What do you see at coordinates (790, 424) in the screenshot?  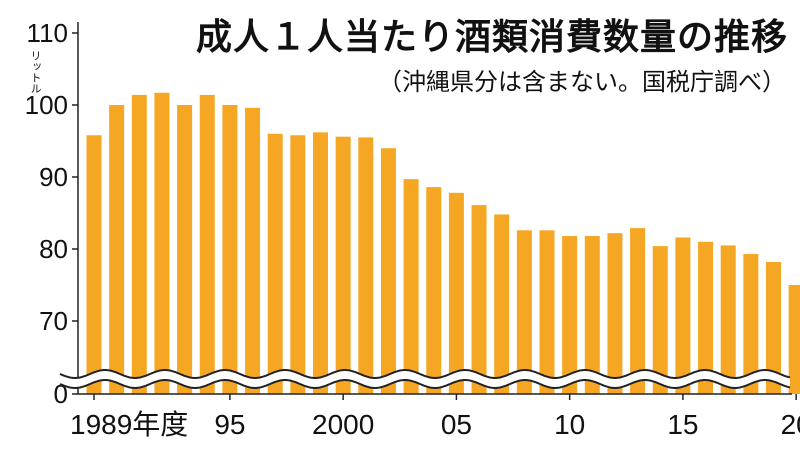 I see `x-tick-label: 20` at bounding box center [790, 424].